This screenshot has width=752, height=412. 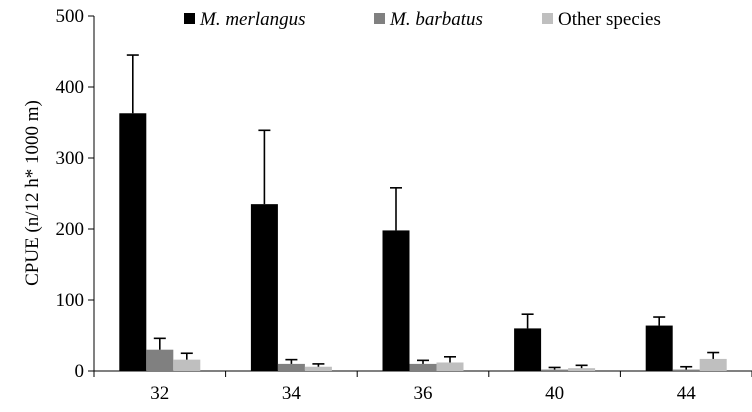 I want to click on x-tick-label: 36, so click(x=423, y=393).